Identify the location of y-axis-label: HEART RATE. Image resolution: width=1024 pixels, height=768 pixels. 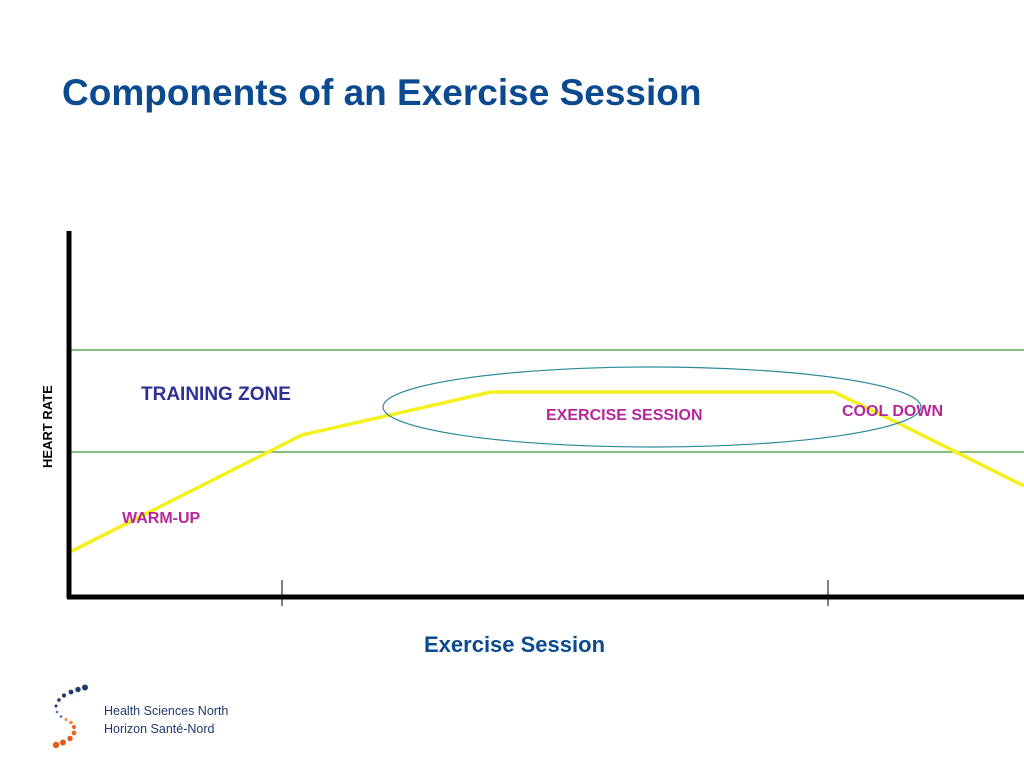
(47, 426).